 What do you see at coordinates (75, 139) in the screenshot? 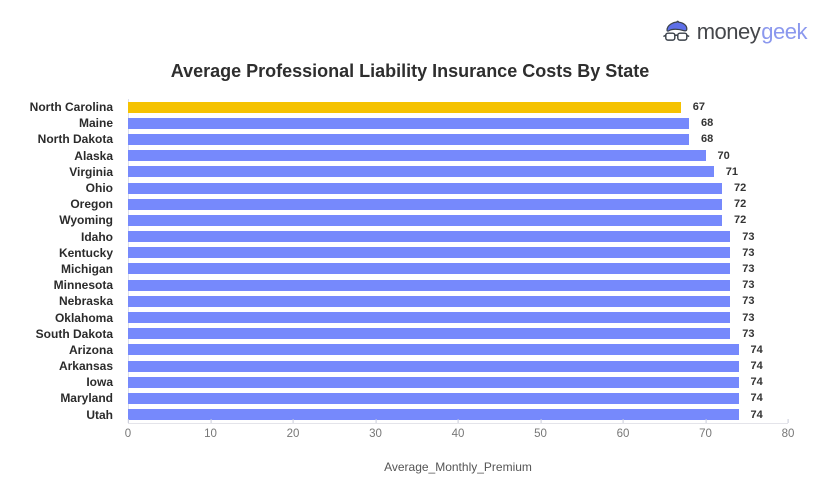
I see `category-label: North Dakota` at bounding box center [75, 139].